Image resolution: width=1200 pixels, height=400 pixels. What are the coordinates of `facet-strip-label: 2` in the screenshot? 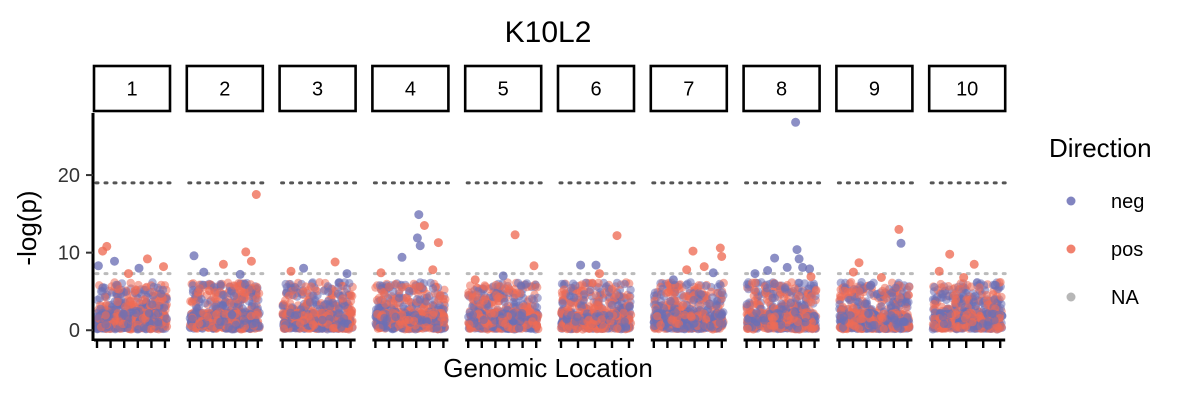 It's located at (224, 90).